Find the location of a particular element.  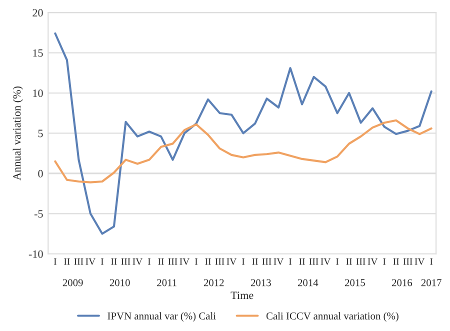

y-tick-label: 0 is located at coordinates (40, 174).